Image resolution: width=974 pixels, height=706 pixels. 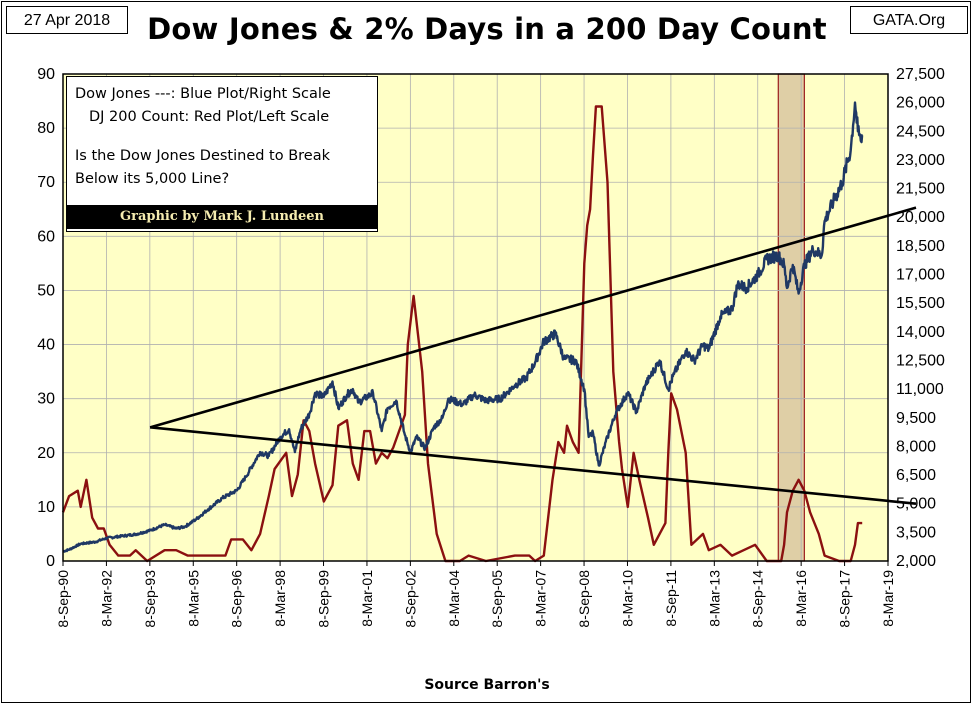 What do you see at coordinates (916, 532) in the screenshot?
I see `right-tick-label: 3,500` at bounding box center [916, 532].